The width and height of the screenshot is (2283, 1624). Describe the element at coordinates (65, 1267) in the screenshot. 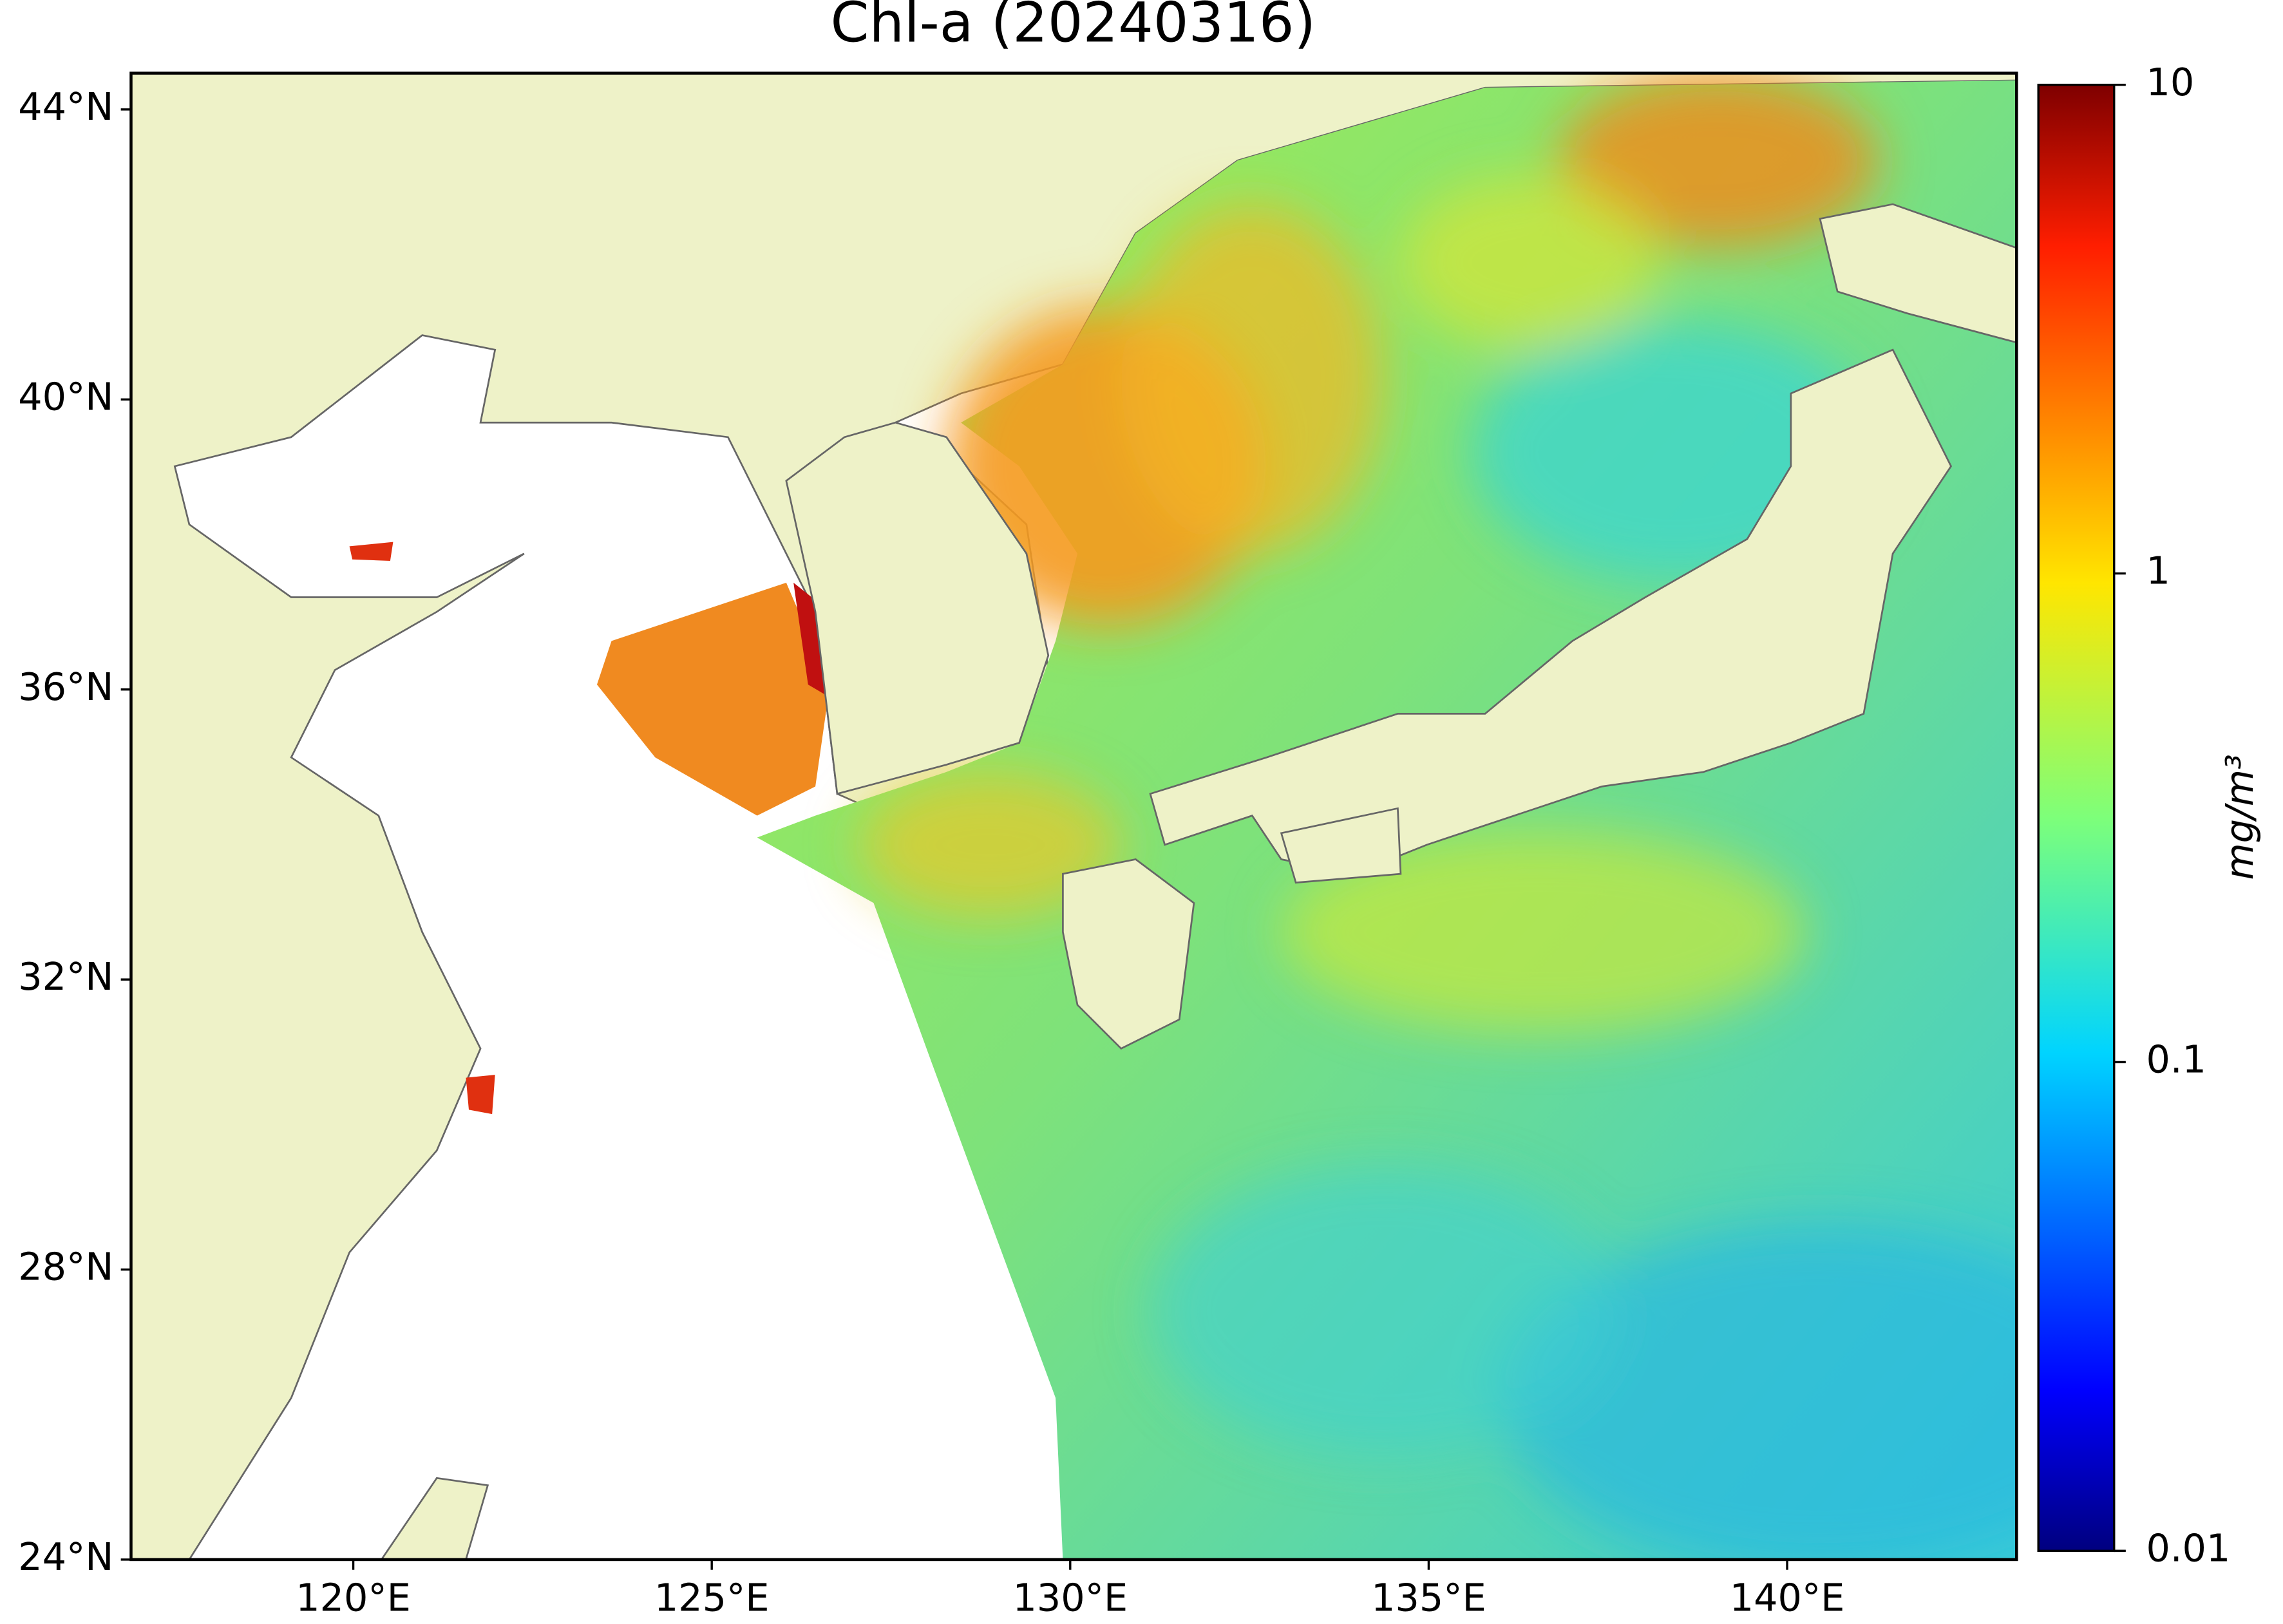

I see `y-tick-label: 28°N` at that location.